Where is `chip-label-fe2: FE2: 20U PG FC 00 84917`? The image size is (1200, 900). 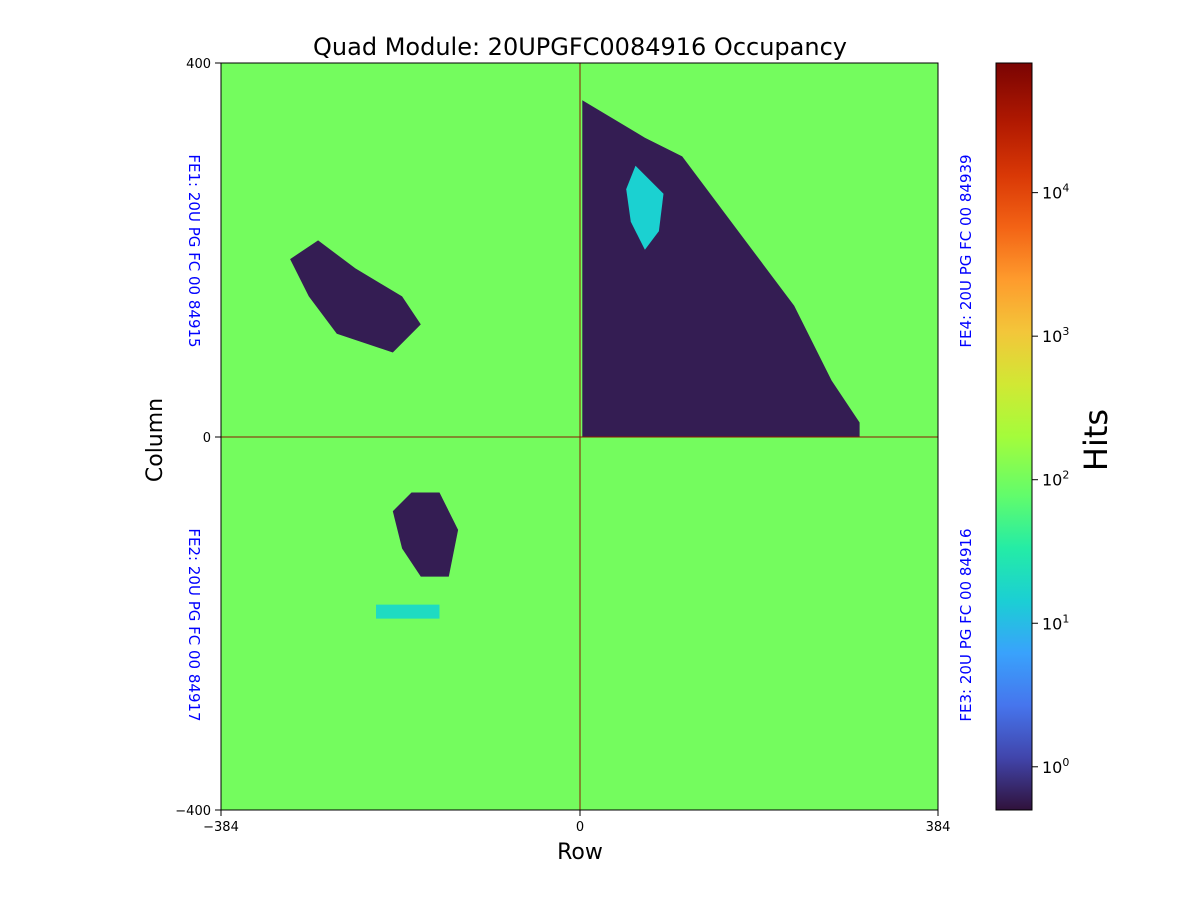 chip-label-fe2: FE2: 20U PG FC 00 84917 is located at coordinates (194, 624).